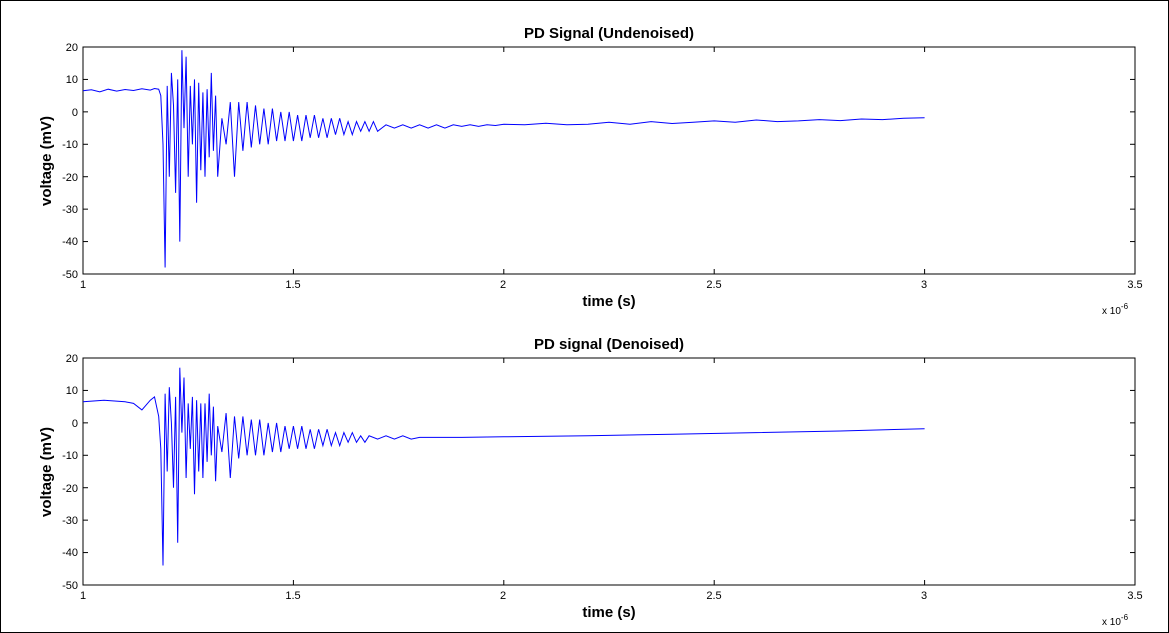 The image size is (1169, 633). What do you see at coordinates (609, 344) in the screenshot?
I see `chart-title: PD signal (Denoised)` at bounding box center [609, 344].